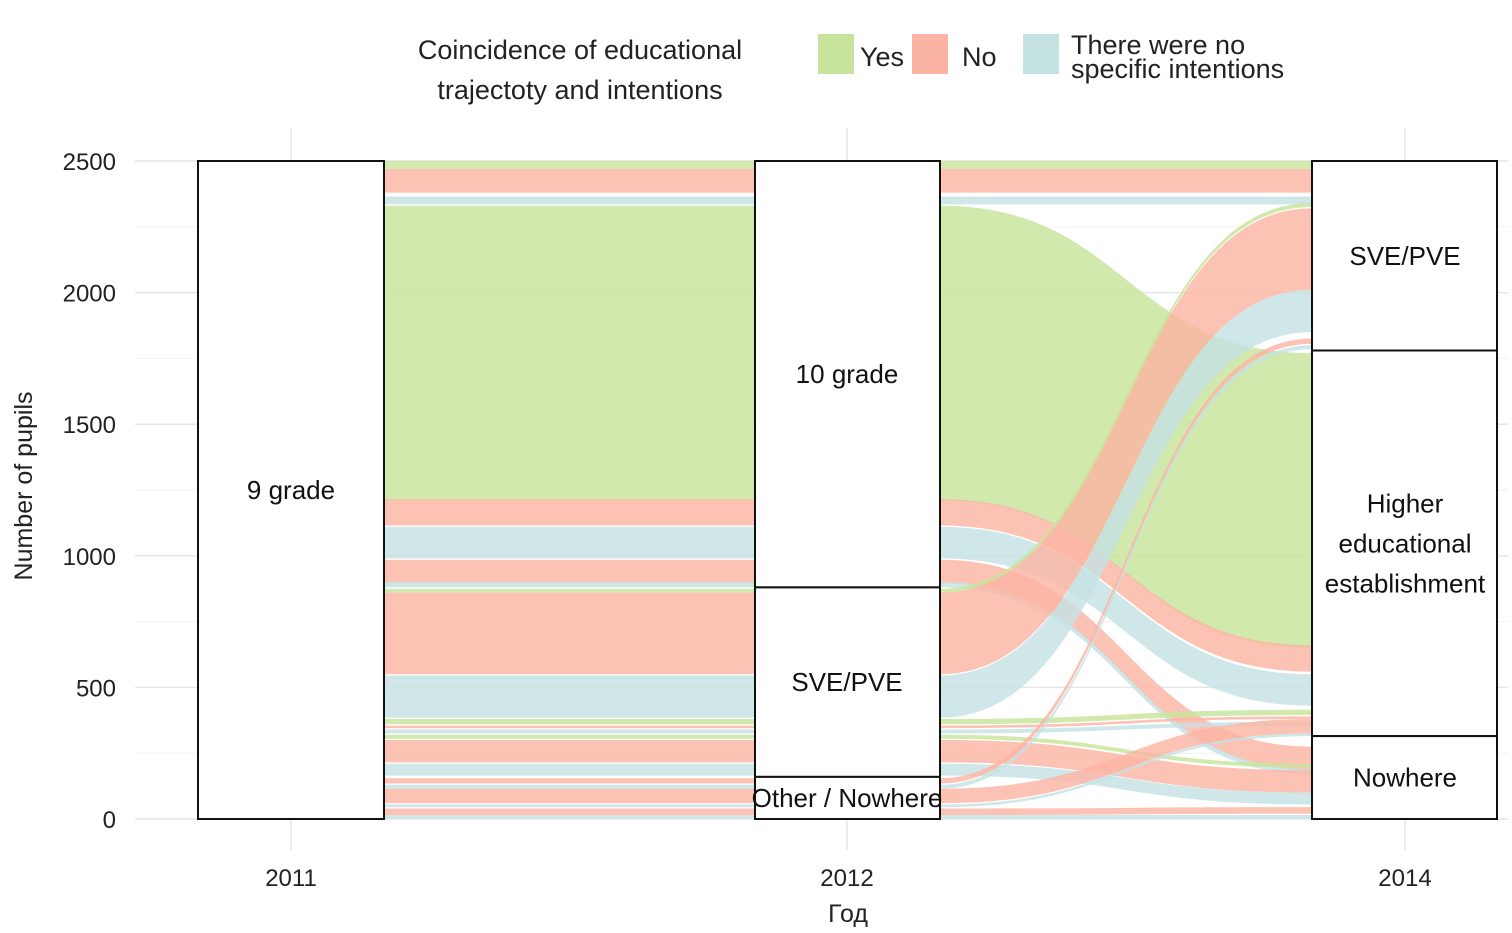 The image size is (1512, 933). Describe the element at coordinates (579, 90) in the screenshot. I see `legend-title-line-2: trajectoty and intentions` at that location.